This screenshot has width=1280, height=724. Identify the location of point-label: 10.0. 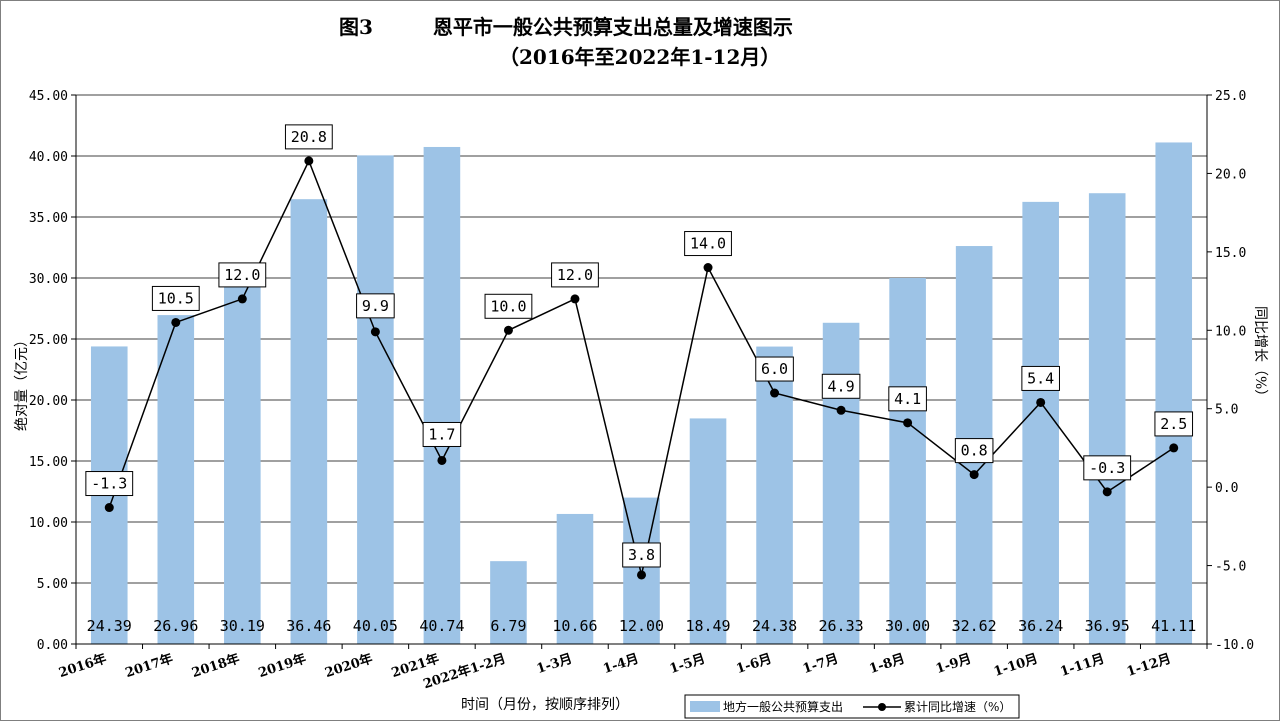
(508, 306).